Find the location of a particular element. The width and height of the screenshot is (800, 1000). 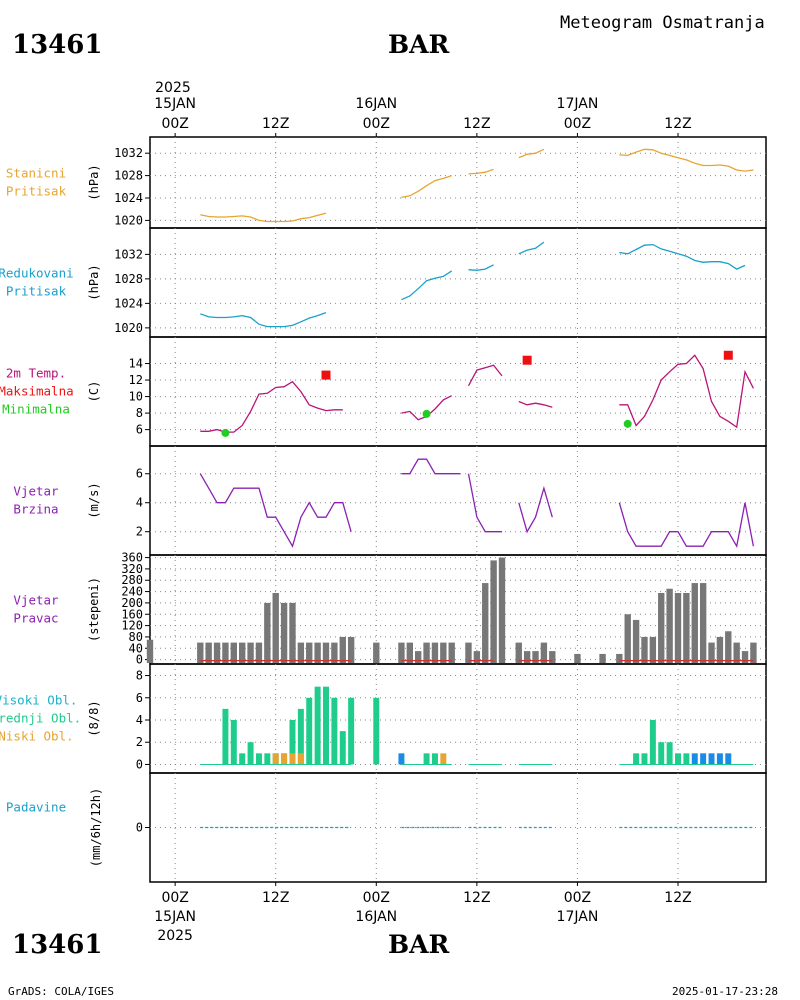

top-hour-label: 12Z is located at coordinates (476, 124).